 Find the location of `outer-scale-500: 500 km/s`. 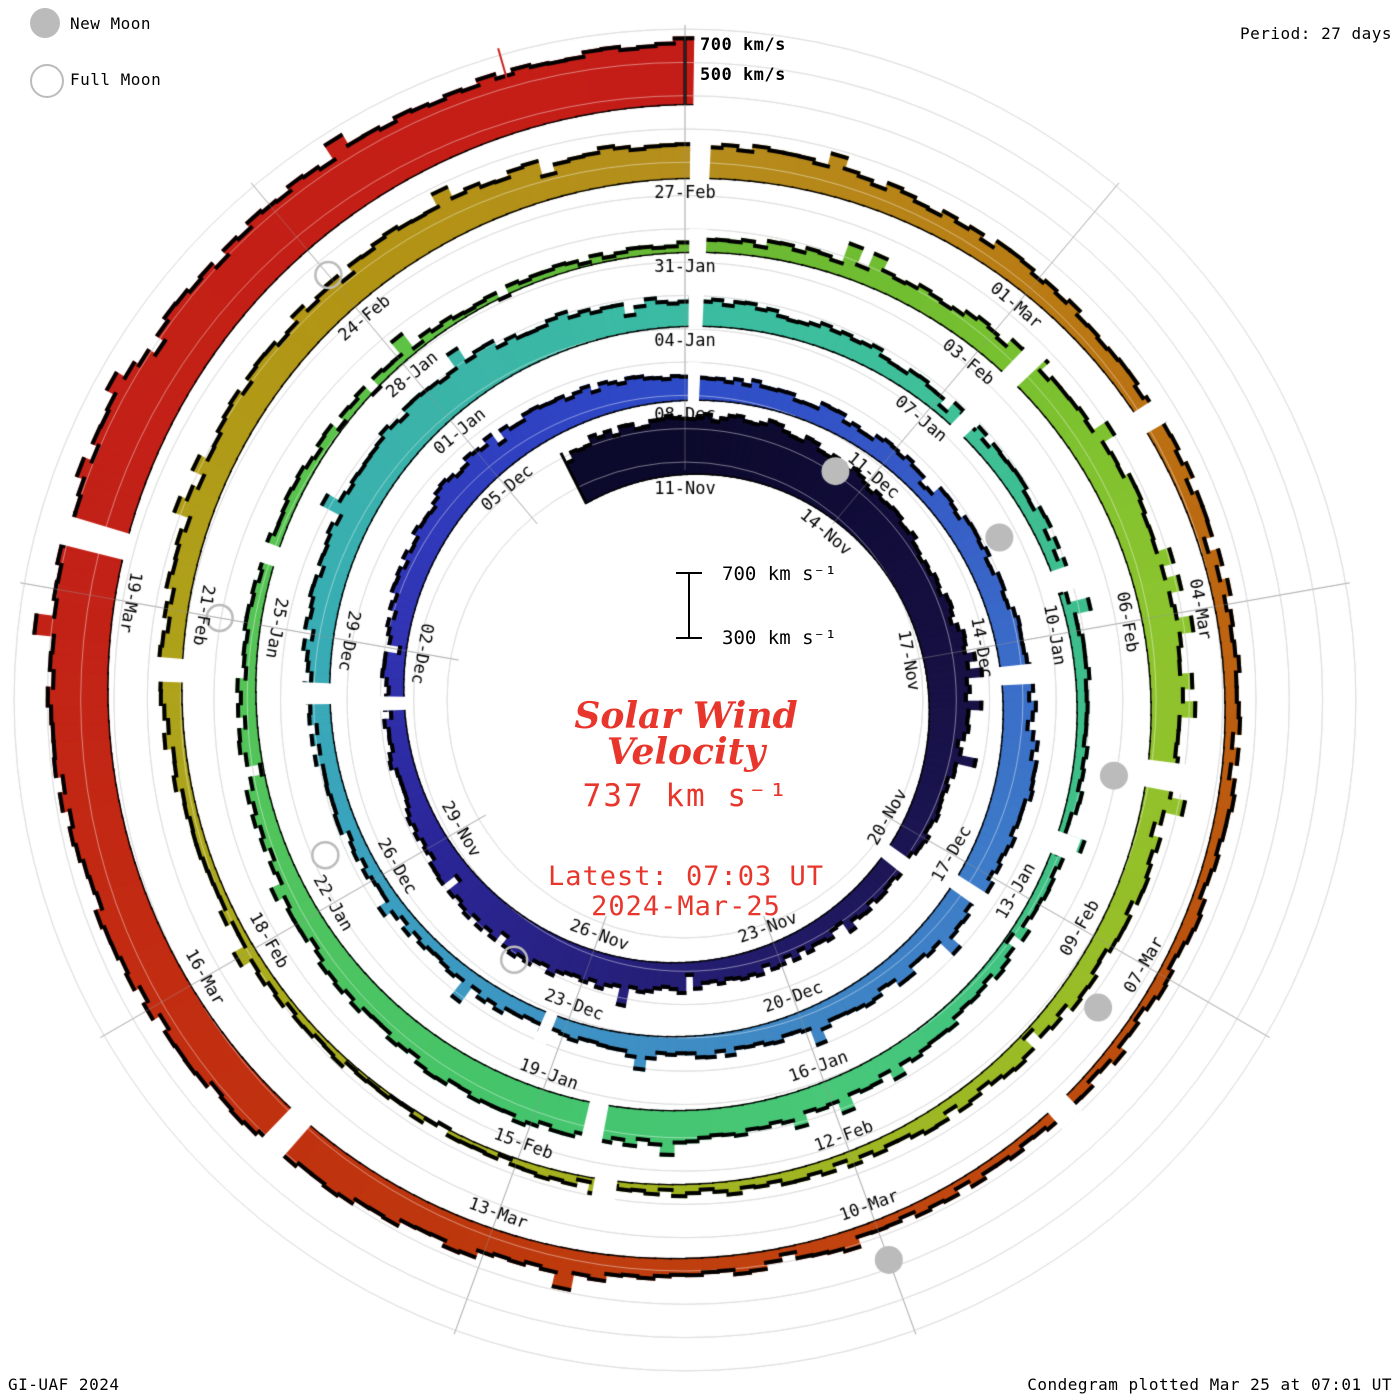

outer-scale-500: 500 km/s is located at coordinates (743, 75).